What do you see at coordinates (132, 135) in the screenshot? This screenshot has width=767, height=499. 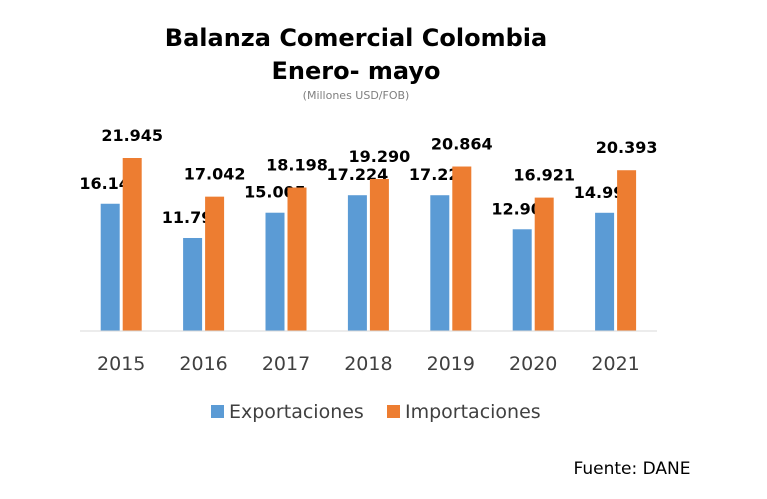 I see `data-label-importaciones-2015: 21.945` at bounding box center [132, 135].